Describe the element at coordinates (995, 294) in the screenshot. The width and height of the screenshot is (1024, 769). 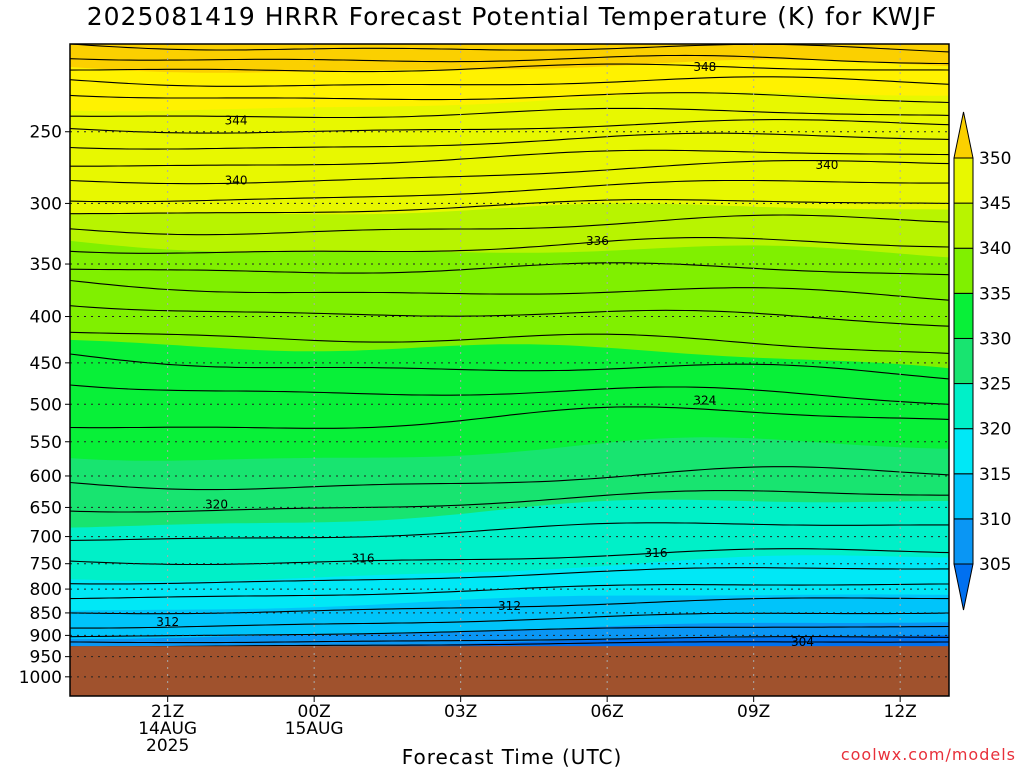
I see `colorbar-label: 335` at that location.